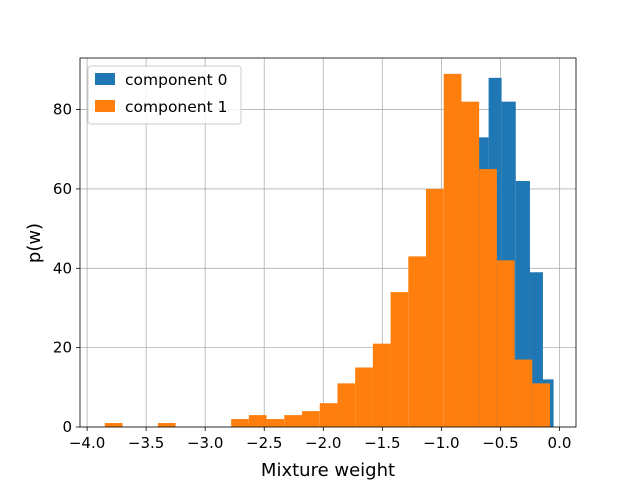  What do you see at coordinates (382, 443) in the screenshot?
I see `x-tick-label: −1.5` at bounding box center [382, 443].